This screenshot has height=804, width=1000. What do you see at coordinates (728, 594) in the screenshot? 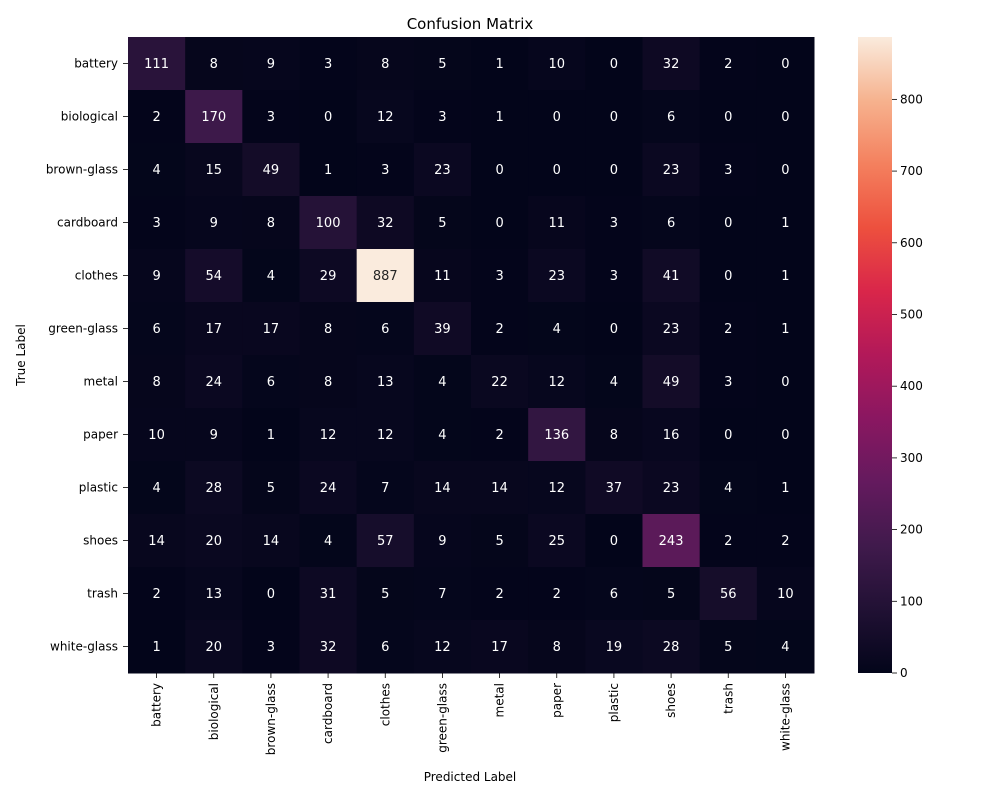
I see `cell-value-label: 56` at bounding box center [728, 594].